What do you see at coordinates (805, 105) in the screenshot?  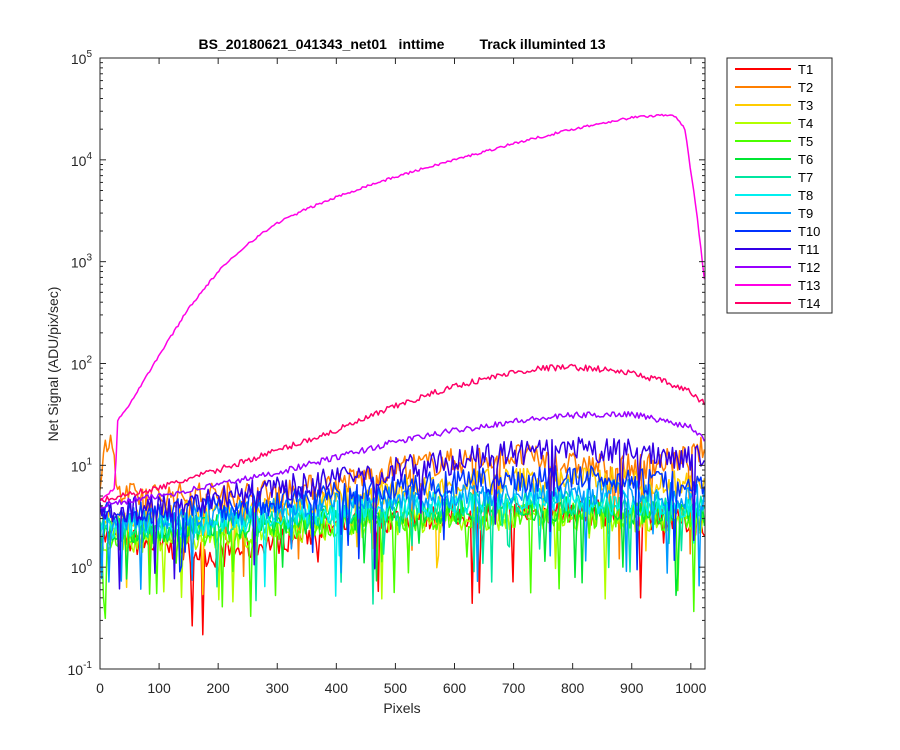 I see `legend-label-t3: T3` at bounding box center [805, 105].